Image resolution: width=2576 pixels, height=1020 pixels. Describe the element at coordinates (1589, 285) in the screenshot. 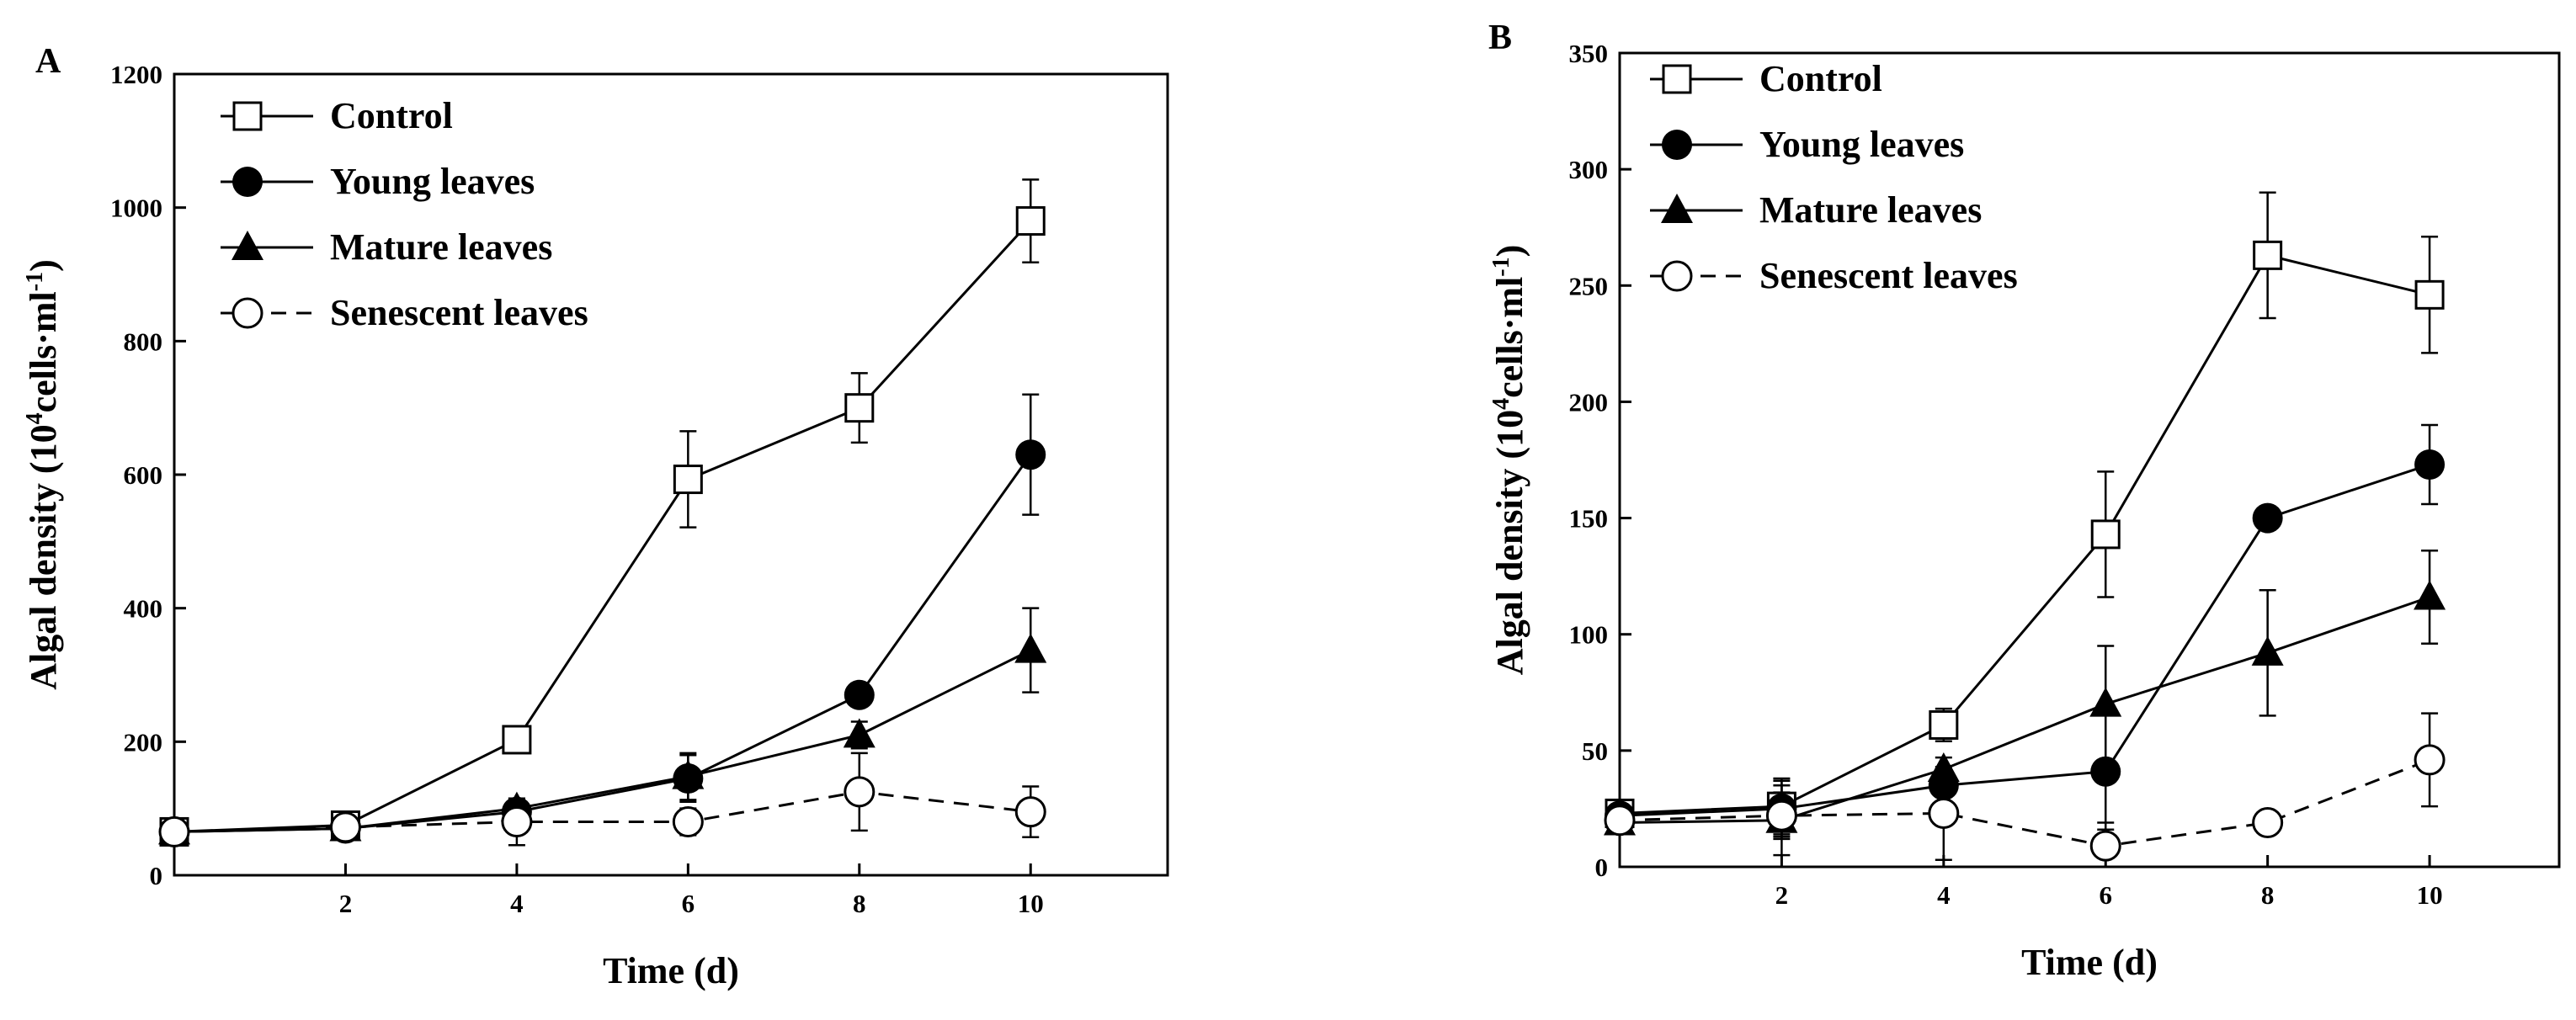

I see `y-tick-label: 250` at that location.